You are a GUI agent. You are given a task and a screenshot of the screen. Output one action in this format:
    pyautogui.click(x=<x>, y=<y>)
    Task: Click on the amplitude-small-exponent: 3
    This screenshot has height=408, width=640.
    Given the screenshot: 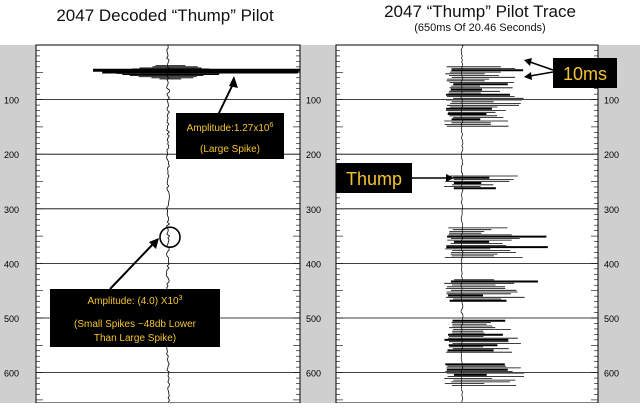 What is the action you would take?
    pyautogui.click(x=181, y=298)
    